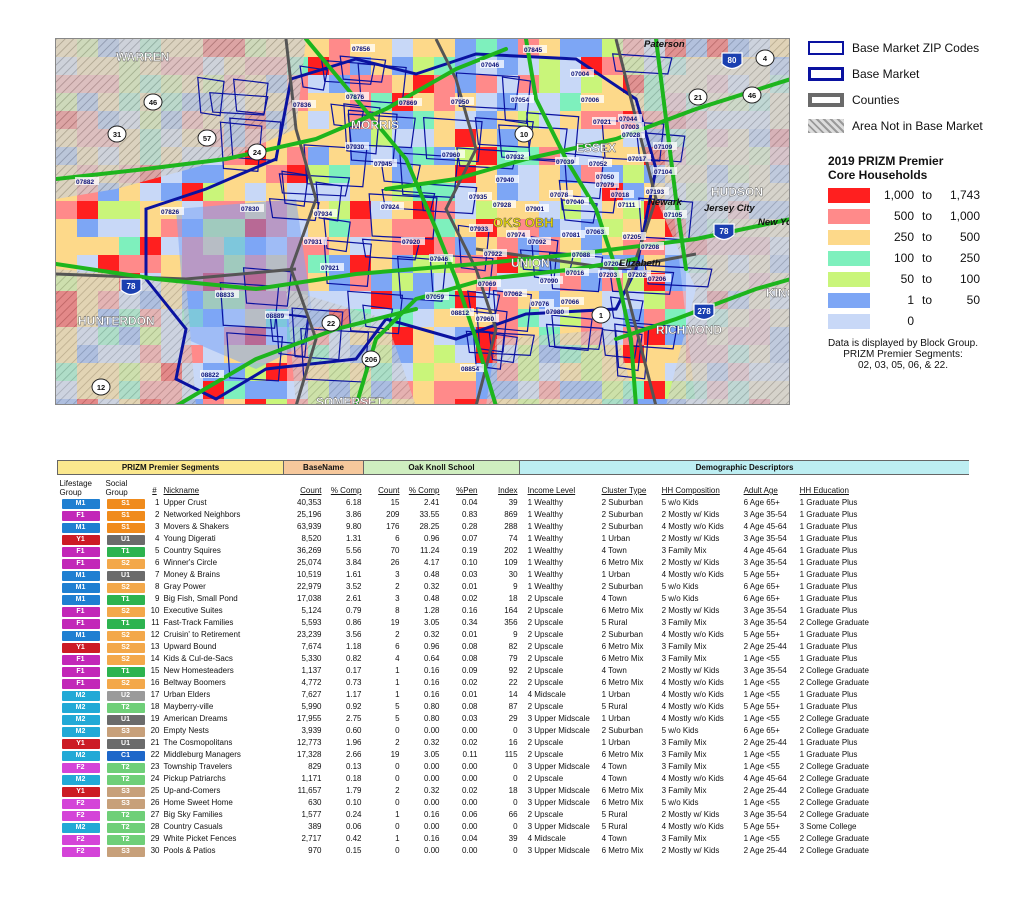 The height and width of the screenshot is (898, 1024). Describe the element at coordinates (903, 365) in the screenshot. I see `legend-note-line3: 02, 03, 05, 06, & 22.` at that location.